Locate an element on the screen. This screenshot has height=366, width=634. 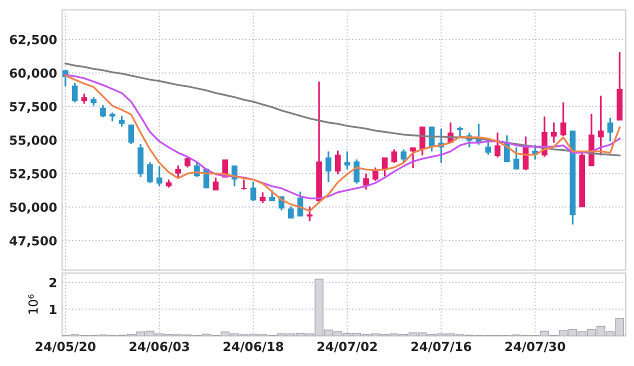
y-tick-label: 1 is located at coordinates (53, 309).